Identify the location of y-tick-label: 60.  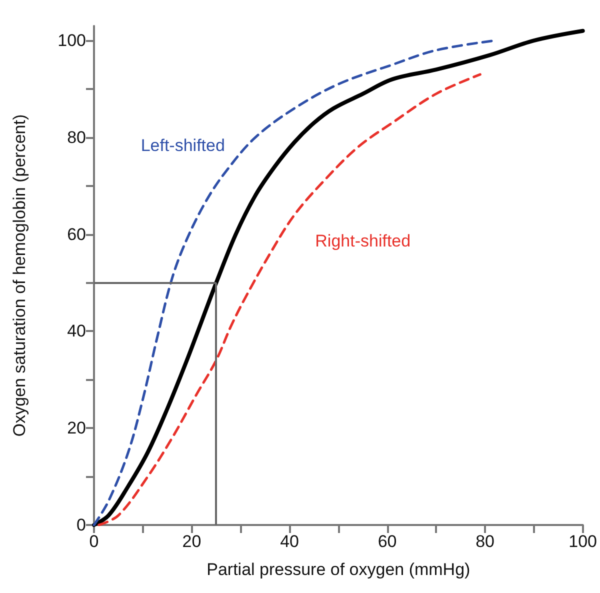
(76, 234).